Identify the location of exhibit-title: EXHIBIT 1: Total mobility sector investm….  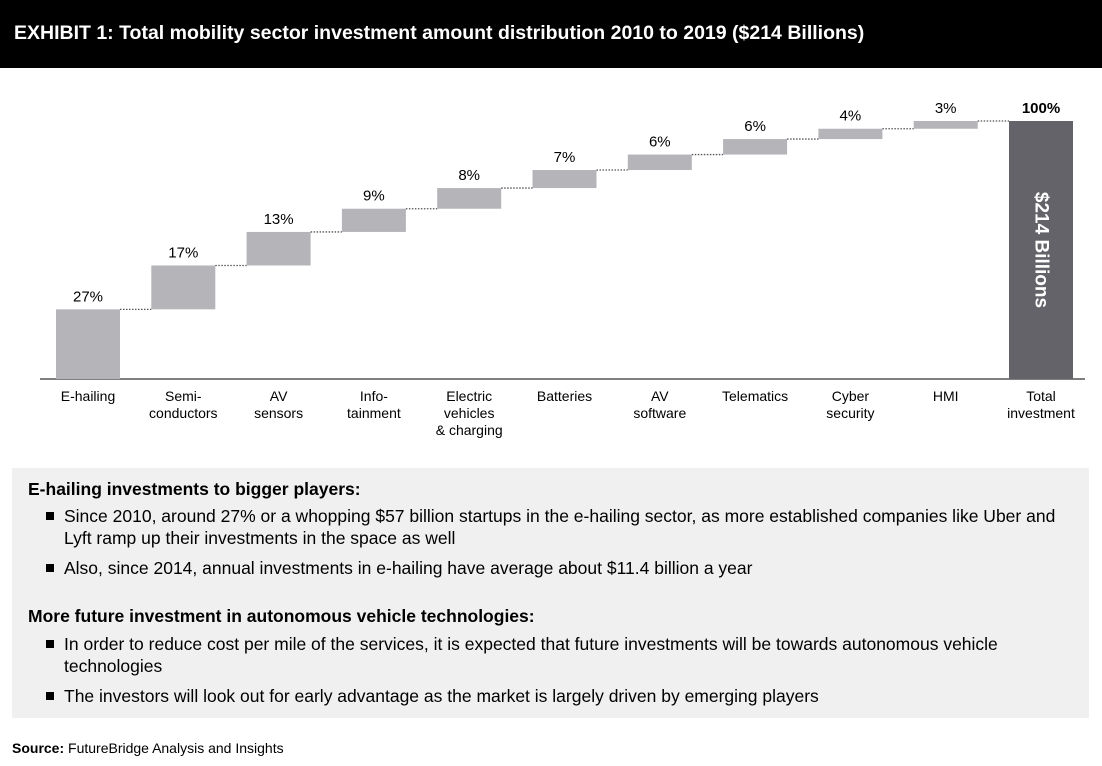
(439, 33).